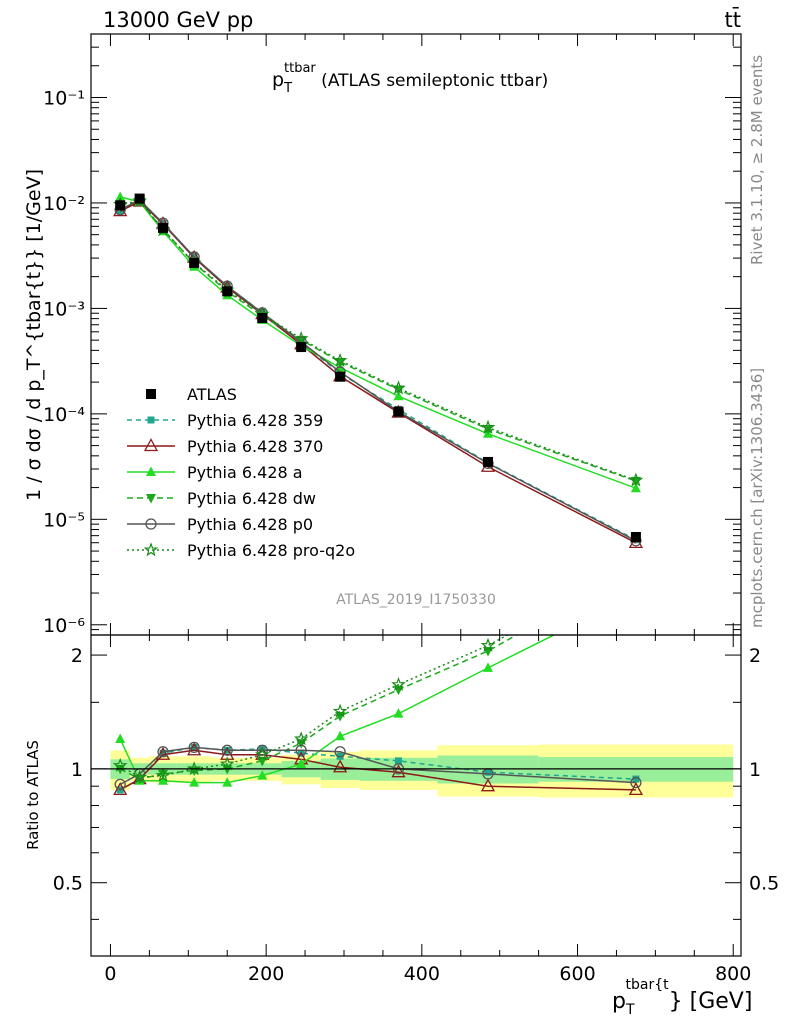  I want to click on legend-entry: Pythia 6.428 370, so click(225, 446).